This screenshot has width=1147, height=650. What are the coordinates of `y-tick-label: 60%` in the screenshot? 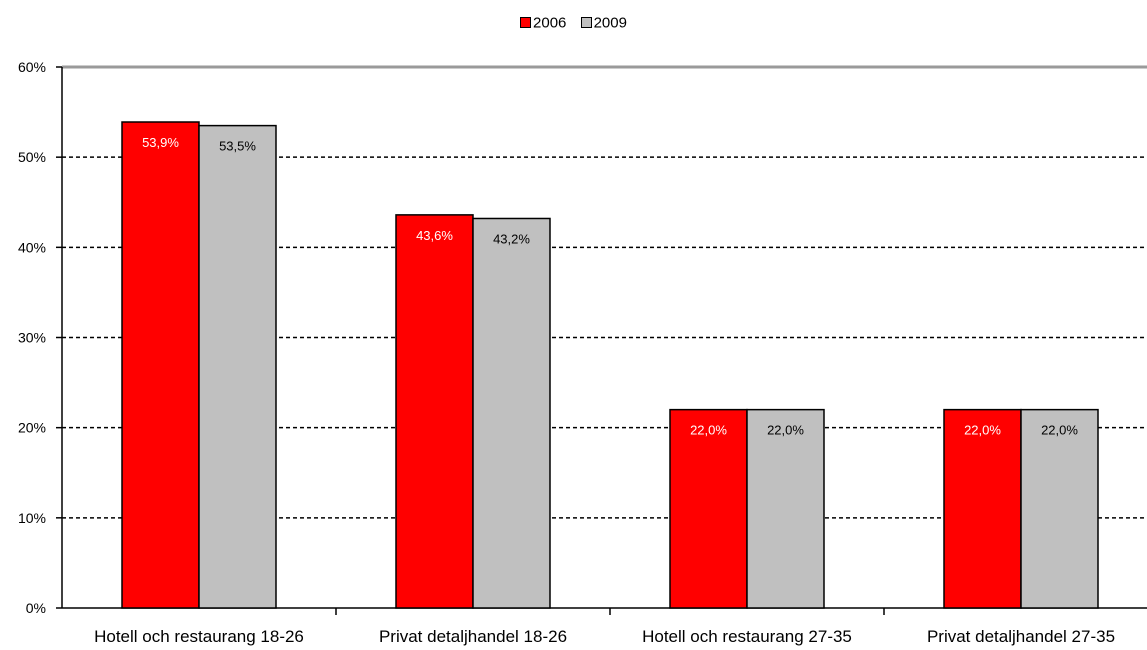 It's located at (32, 67).